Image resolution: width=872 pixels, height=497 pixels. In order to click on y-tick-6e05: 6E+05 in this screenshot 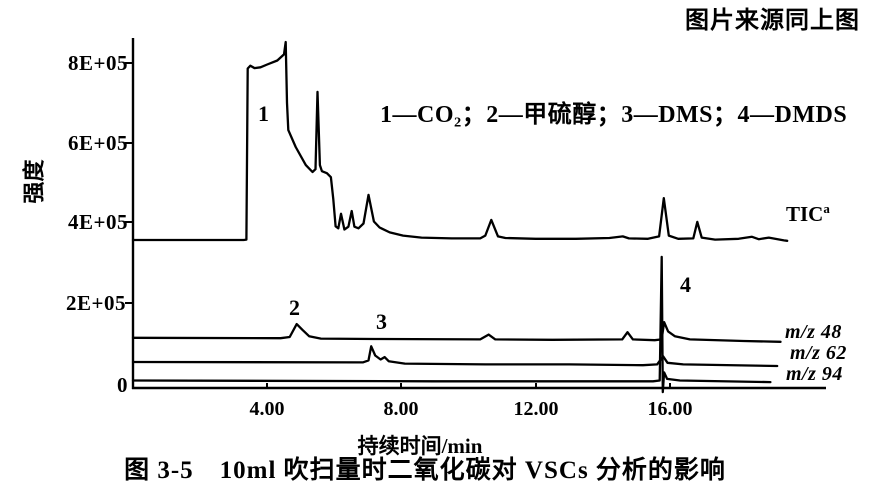, I will do `click(98, 143)`.